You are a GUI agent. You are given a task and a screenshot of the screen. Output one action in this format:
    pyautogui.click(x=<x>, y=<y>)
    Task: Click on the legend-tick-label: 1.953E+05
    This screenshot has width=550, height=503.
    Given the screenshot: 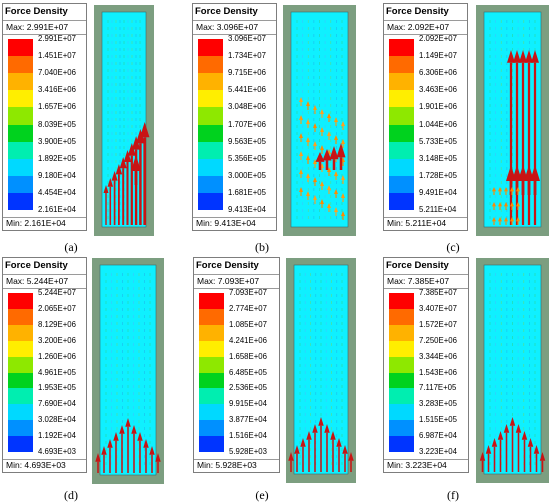 What is the action you would take?
    pyautogui.click(x=57, y=388)
    